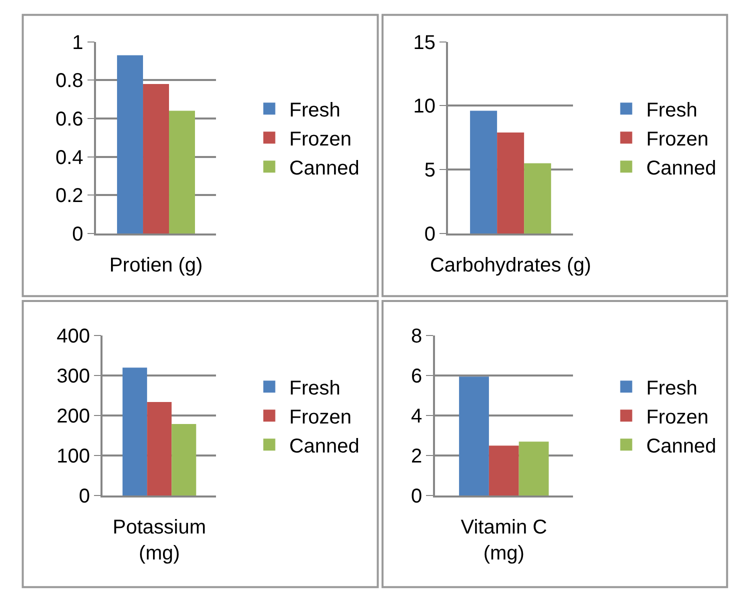 This screenshot has width=747, height=601. Describe the element at coordinates (73, 337) in the screenshot. I see `y-tick-label: 400` at that location.